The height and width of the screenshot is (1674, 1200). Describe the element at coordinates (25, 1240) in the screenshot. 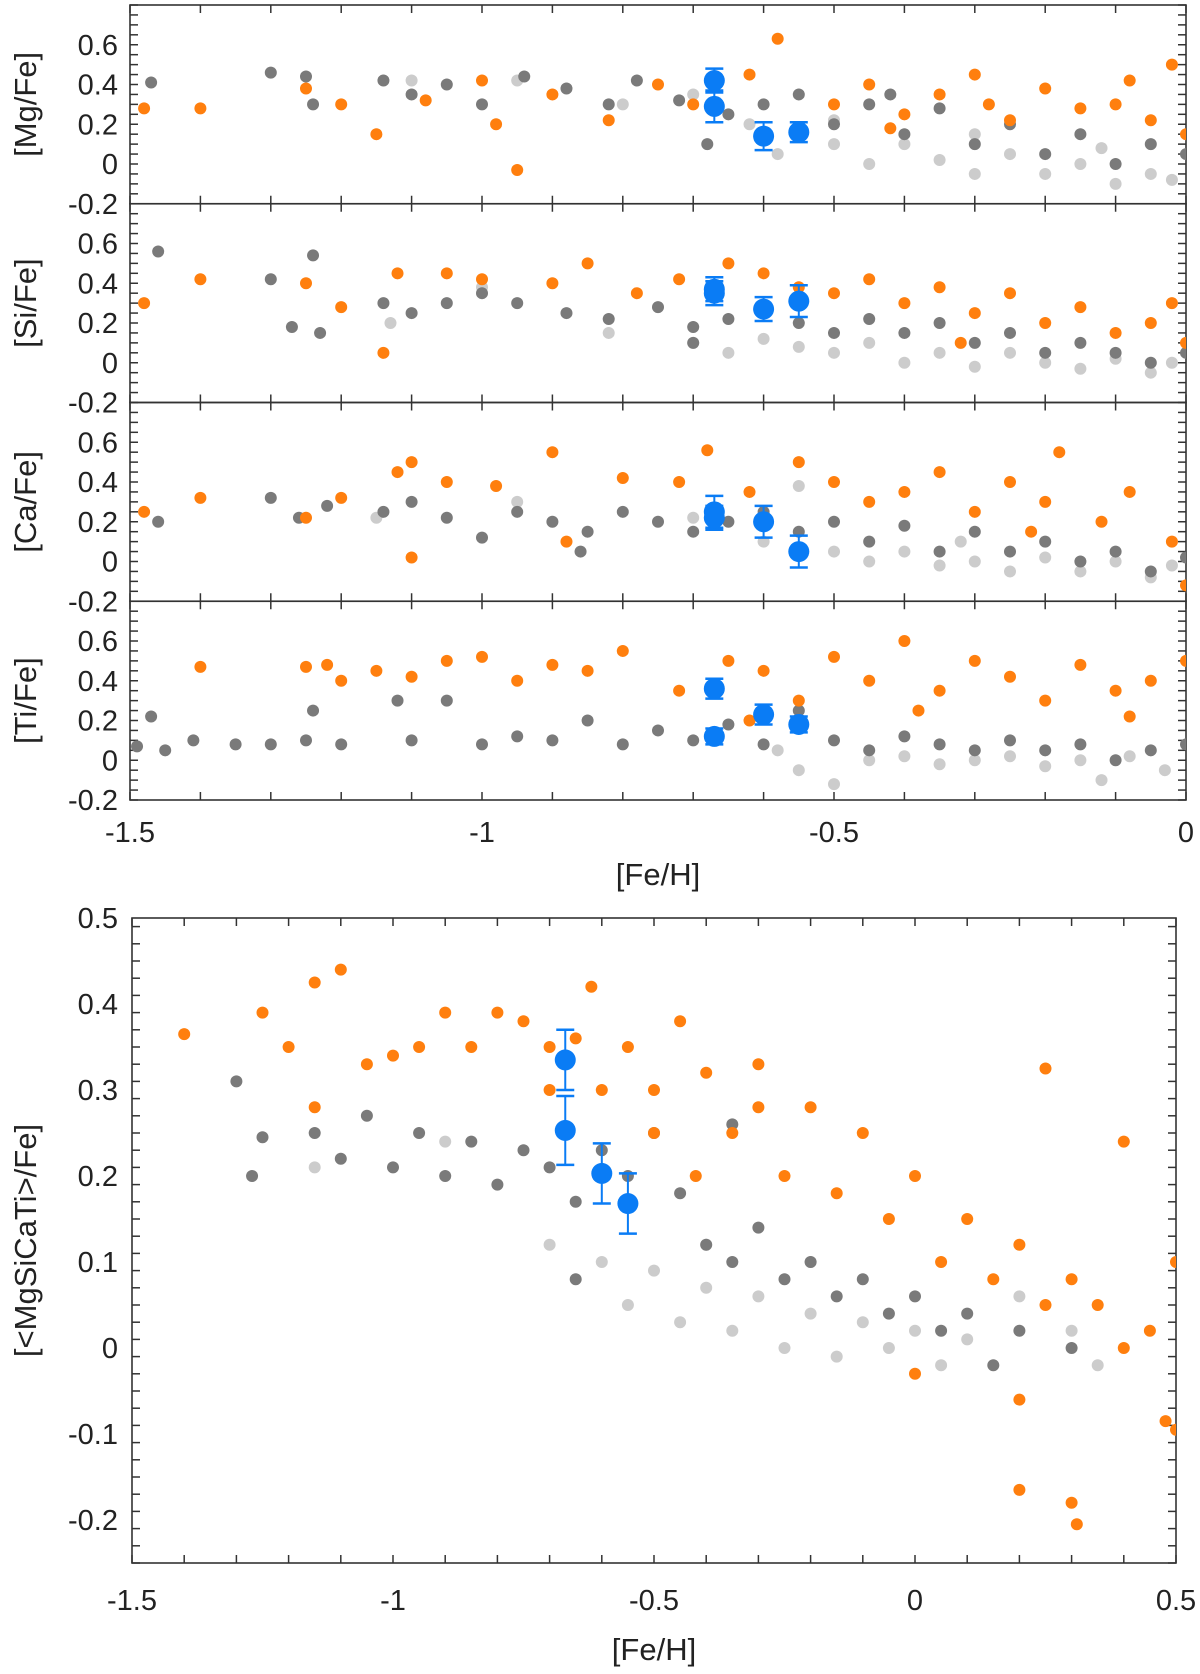

I see `y-axis-label: [<MgSiCaTi>/Fe]` at that location.